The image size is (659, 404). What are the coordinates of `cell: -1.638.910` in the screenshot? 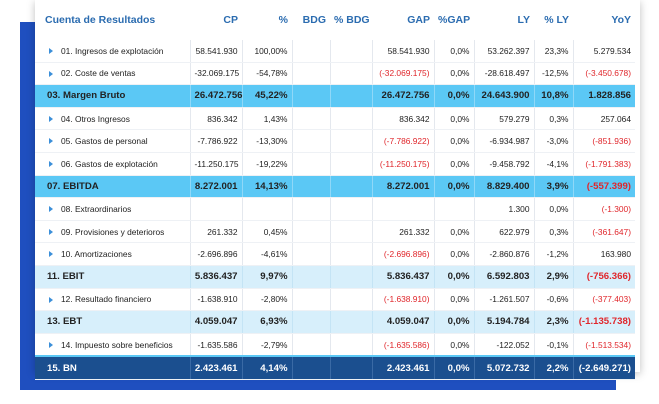 It's located at (215, 300).